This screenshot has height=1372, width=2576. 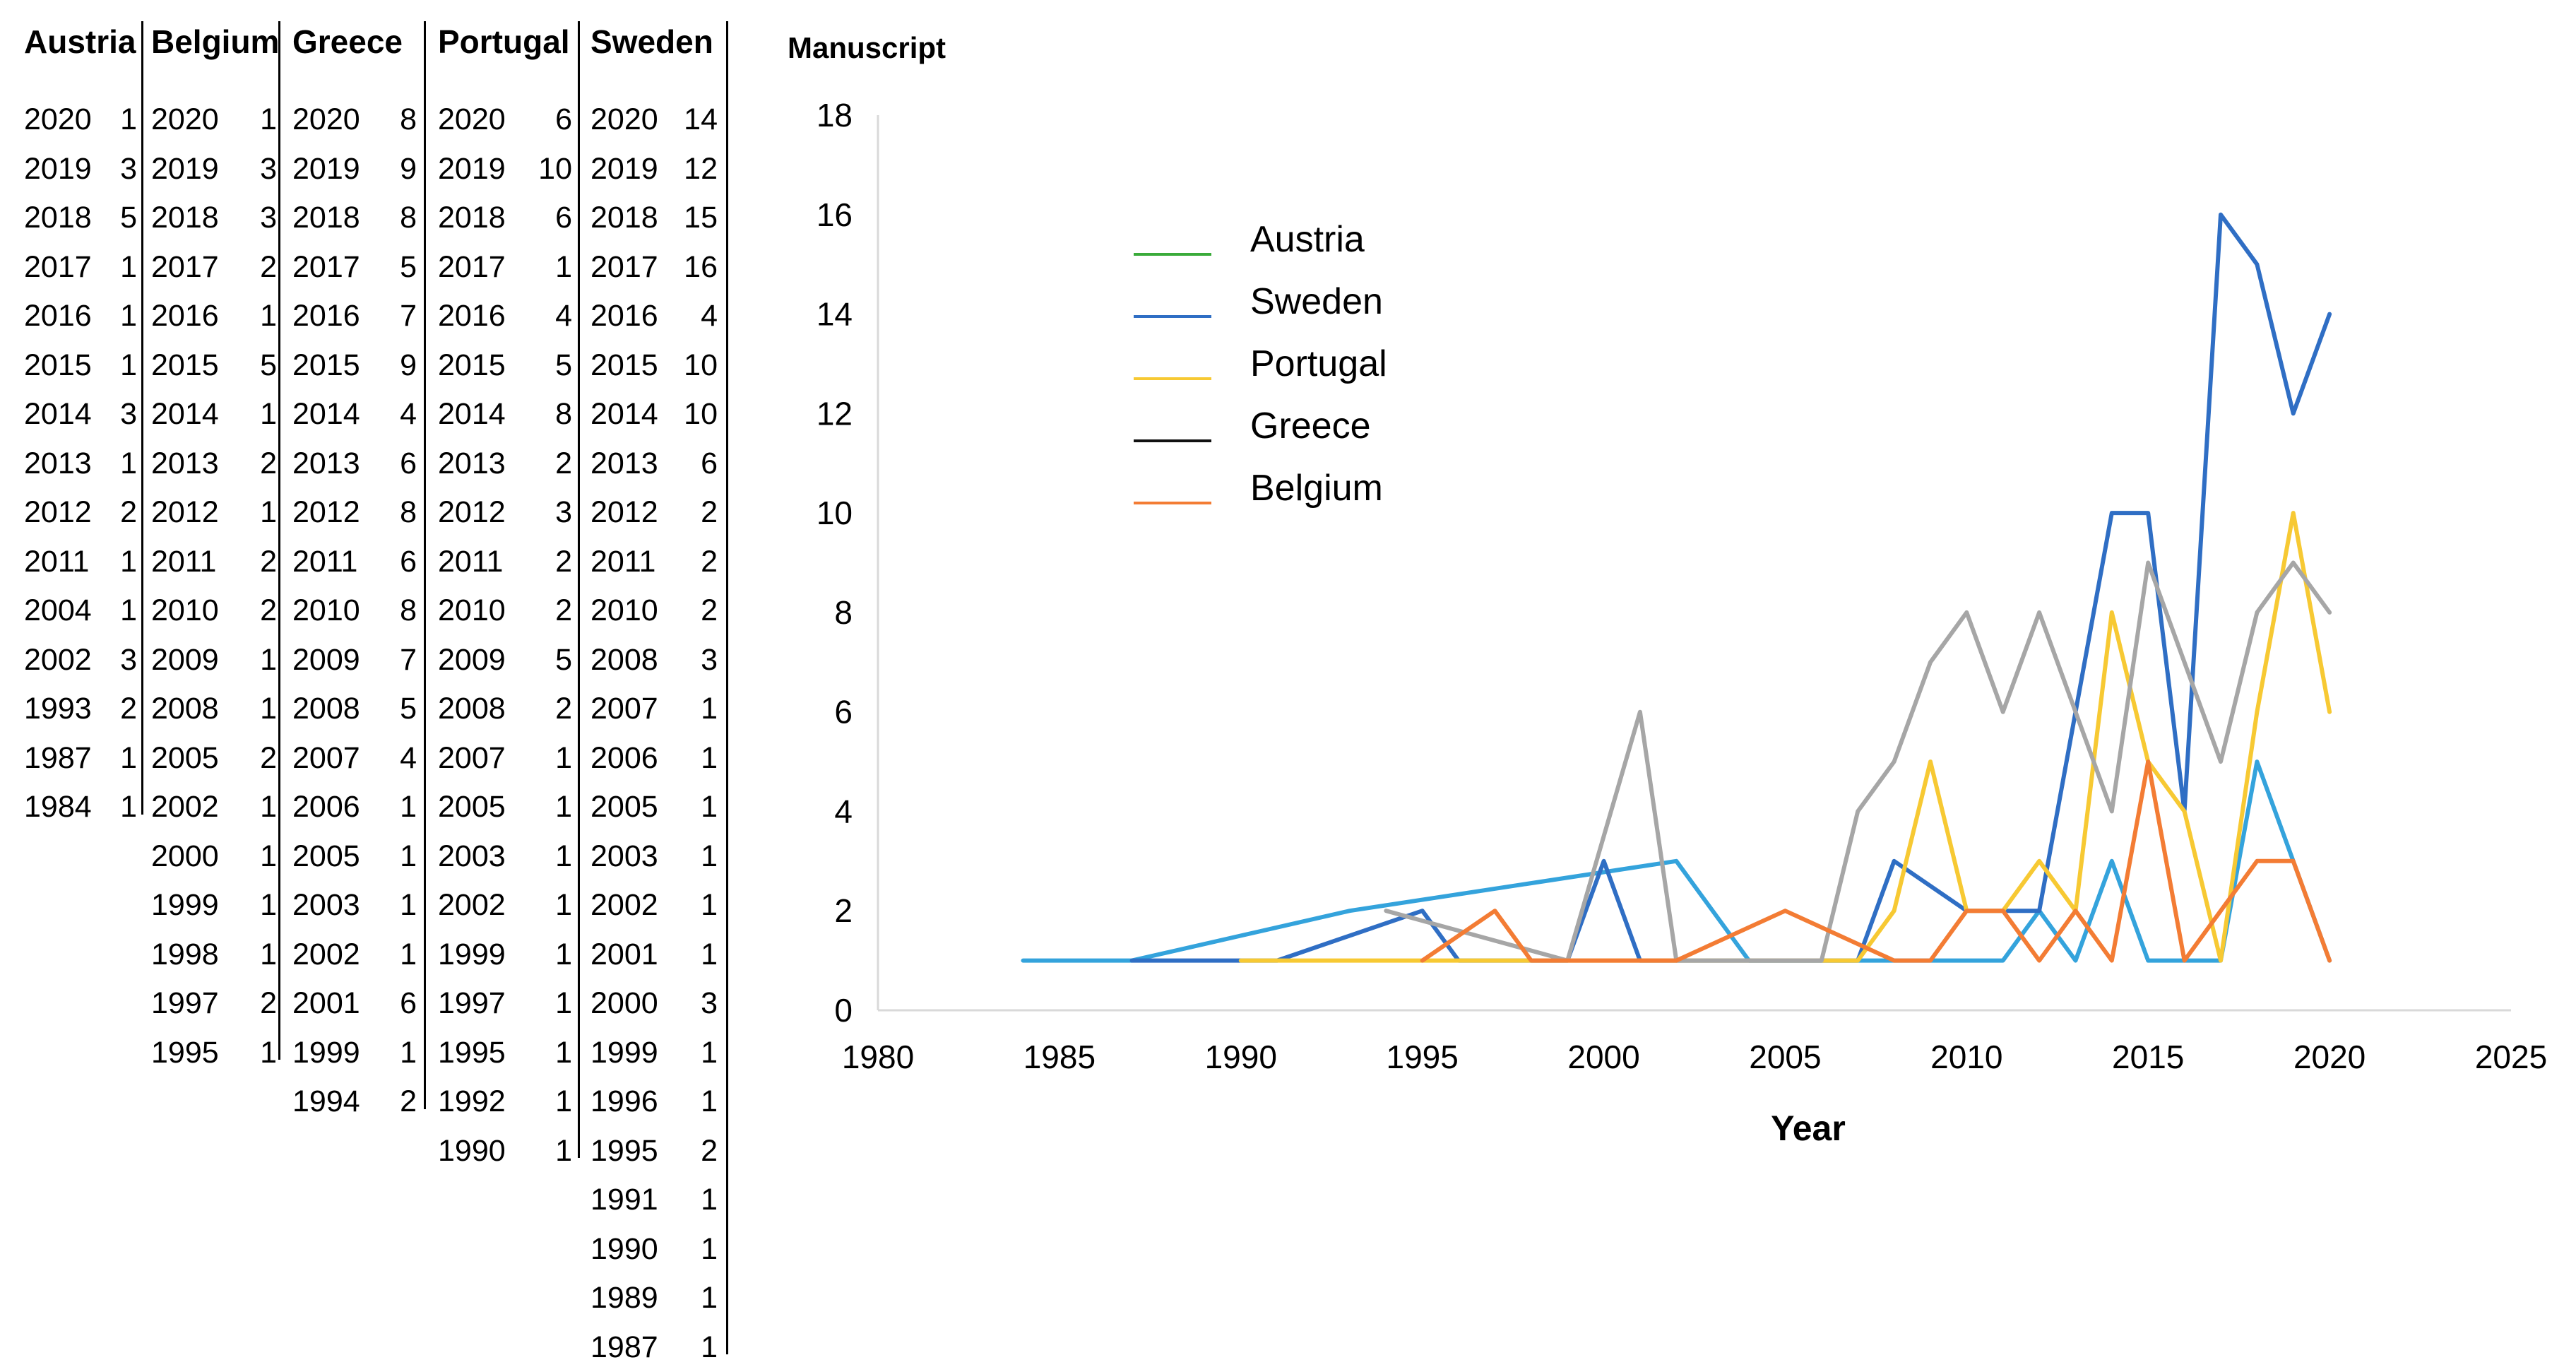 What do you see at coordinates (58, 218) in the screenshot?
I see `row-year: 2018` at bounding box center [58, 218].